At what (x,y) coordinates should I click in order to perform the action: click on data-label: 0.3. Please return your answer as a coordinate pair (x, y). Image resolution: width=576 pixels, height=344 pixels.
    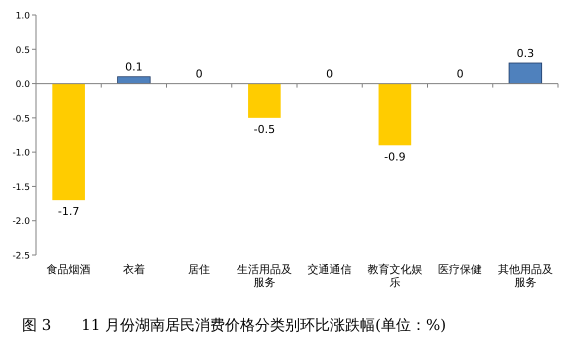
    Looking at the image, I should click on (525, 53).